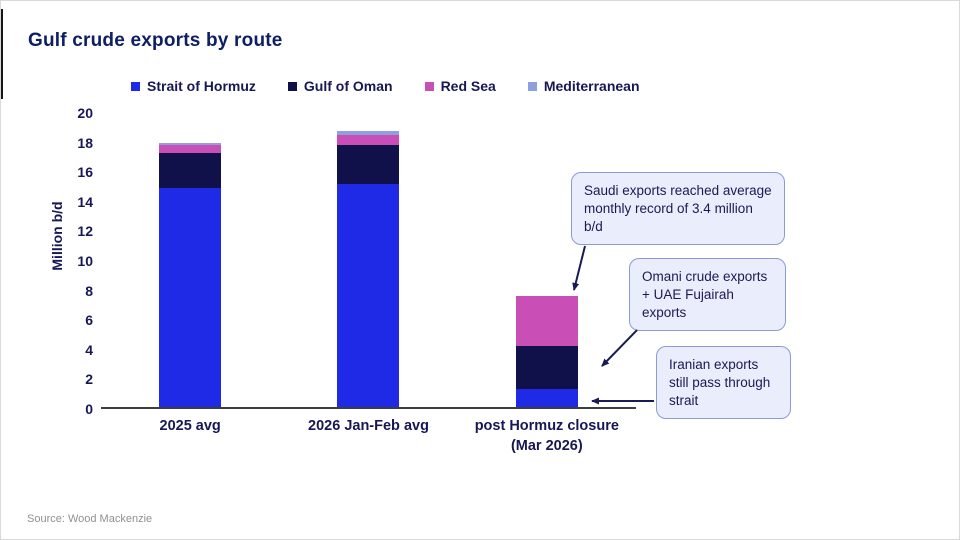 This screenshot has width=960, height=540. What do you see at coordinates (429, 86) in the screenshot?
I see `legend-swatch-red-sea` at bounding box center [429, 86].